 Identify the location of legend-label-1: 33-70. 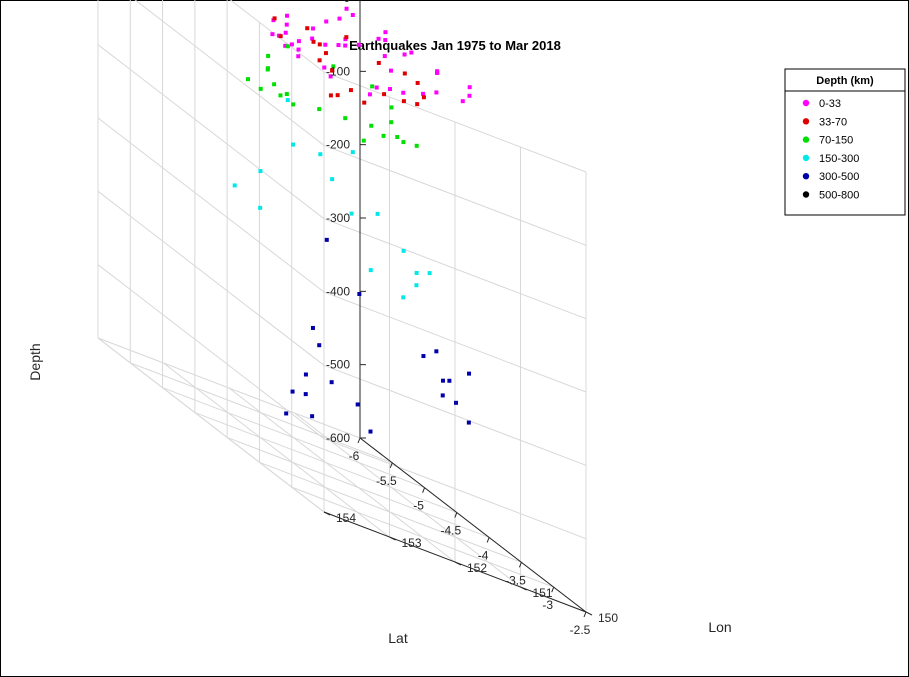
(833, 122).